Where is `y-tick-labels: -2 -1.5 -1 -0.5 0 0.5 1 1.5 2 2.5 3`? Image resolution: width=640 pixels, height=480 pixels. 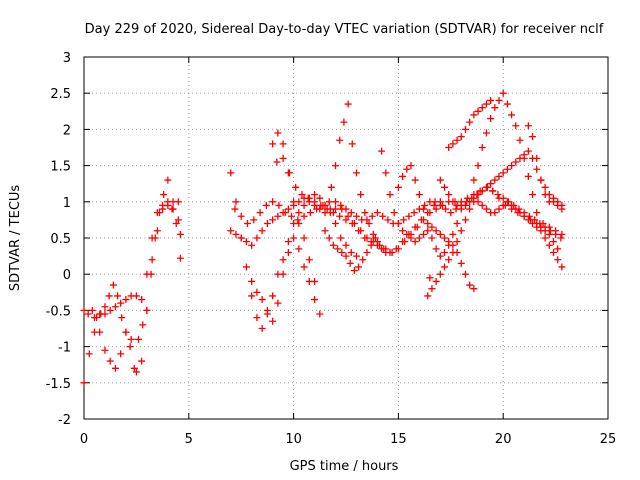 y-tick-labels: -2 -1.5 -1 -0.5 0 0.5 1 1.5 2 2.5 3 is located at coordinates (58, 239).